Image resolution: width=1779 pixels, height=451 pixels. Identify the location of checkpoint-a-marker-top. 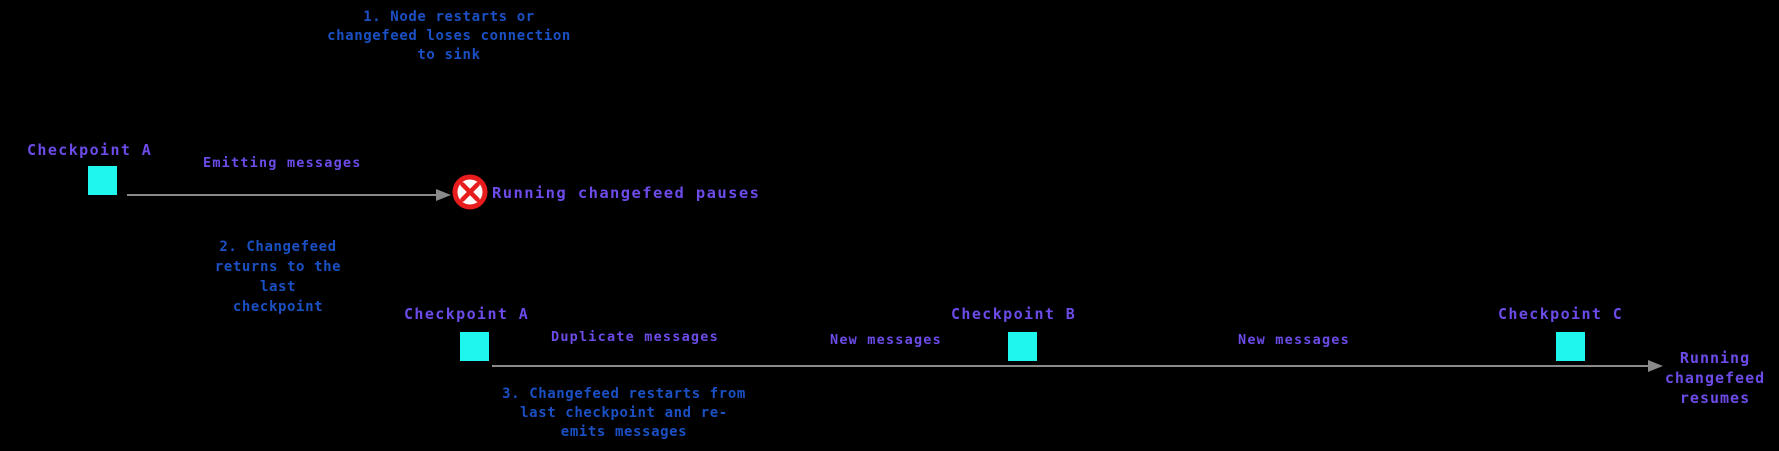
(102, 180).